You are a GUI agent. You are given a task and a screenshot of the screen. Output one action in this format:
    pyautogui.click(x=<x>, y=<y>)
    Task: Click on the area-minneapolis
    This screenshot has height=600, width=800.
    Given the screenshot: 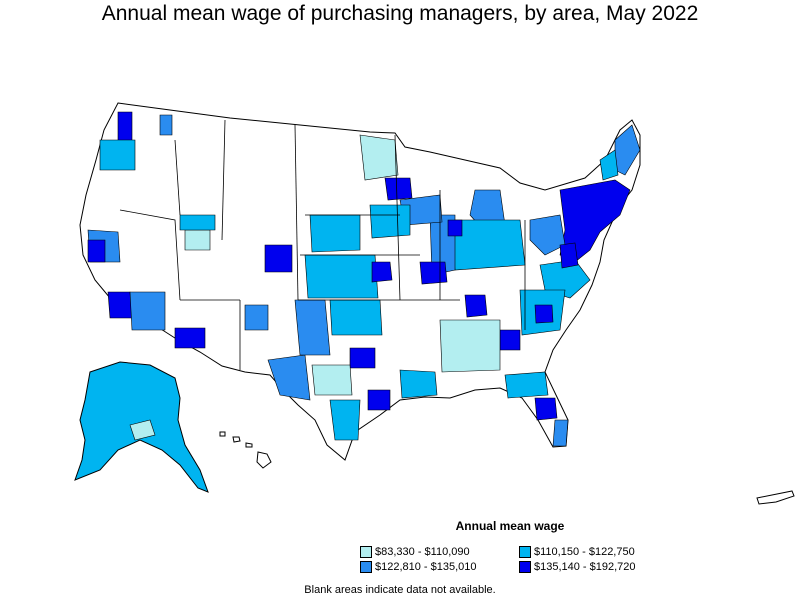 What is the action you would take?
    pyautogui.click(x=398, y=189)
    